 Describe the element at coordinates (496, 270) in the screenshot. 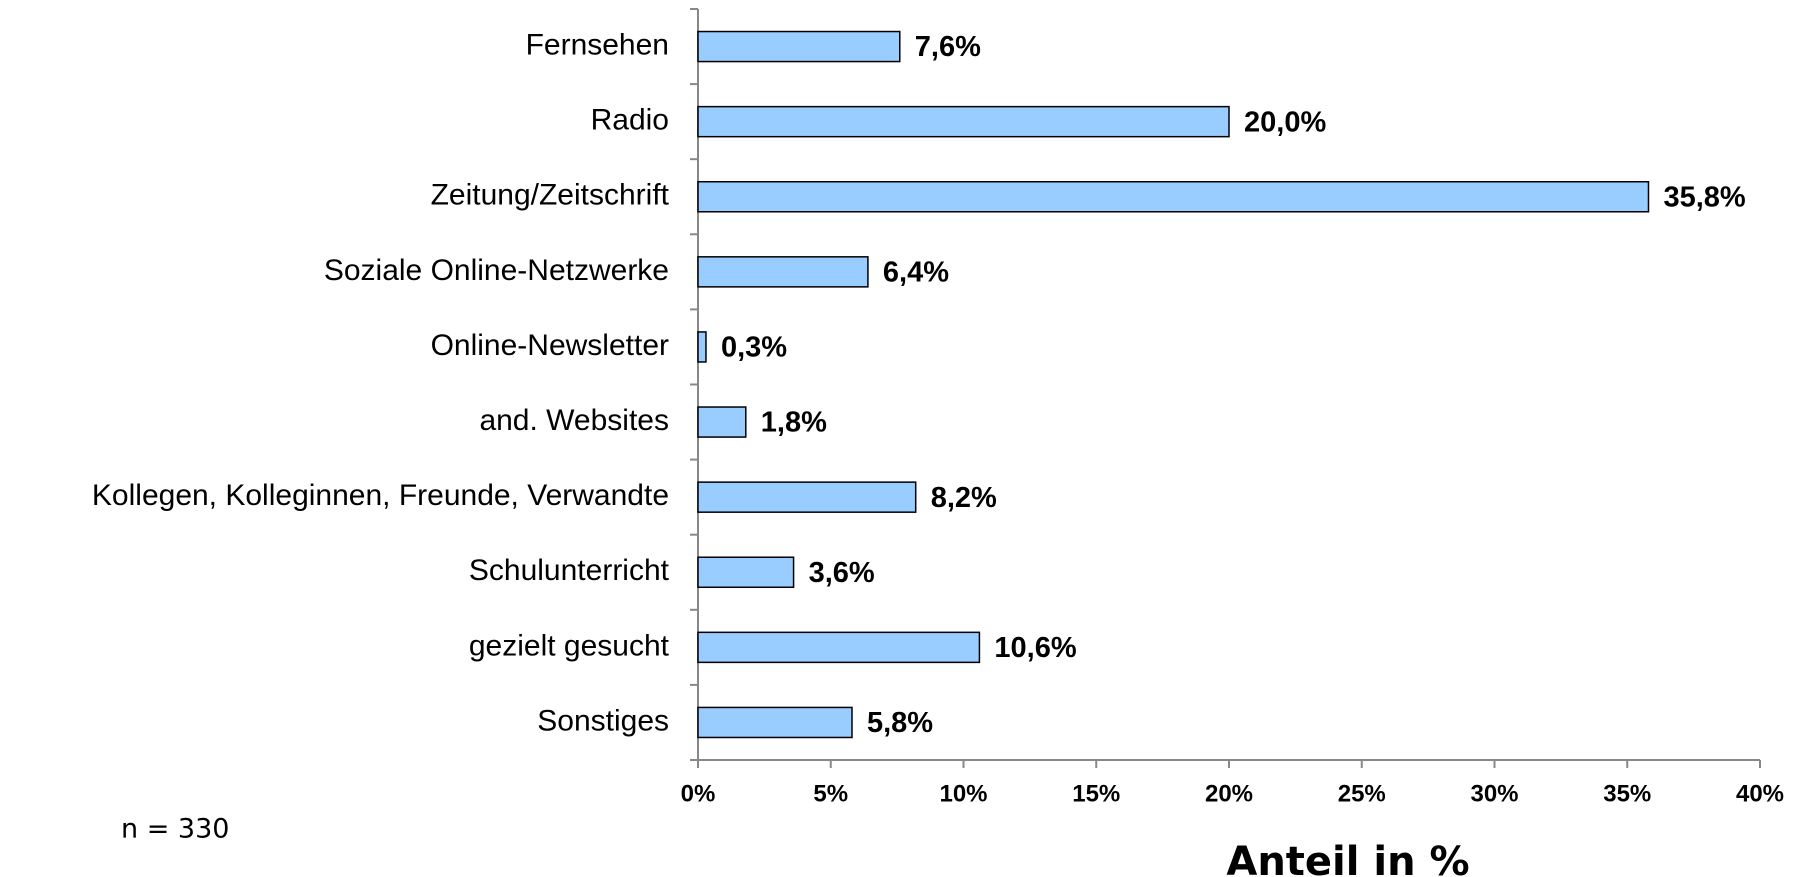

I see `y-tick-label: Soziale Online-Netzwerke` at that location.